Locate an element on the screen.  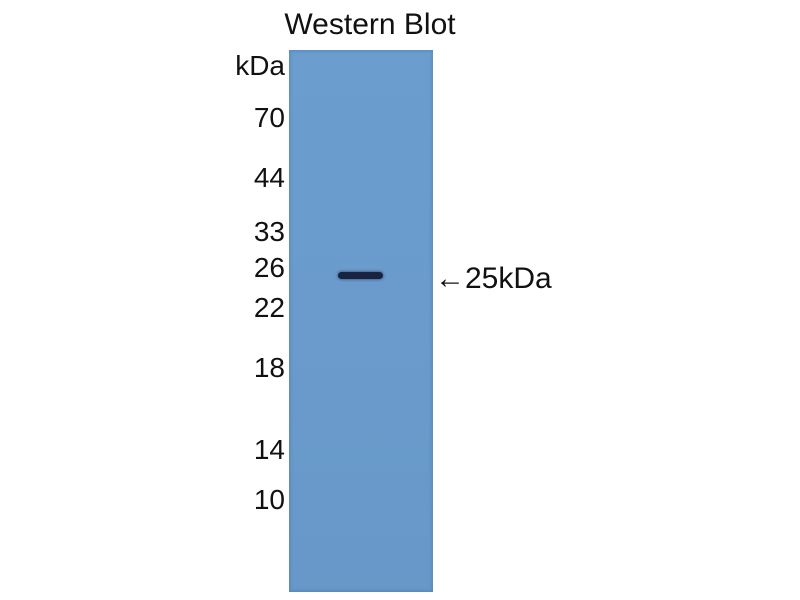
band-annotation: ←25kDa is located at coordinates (493, 278).